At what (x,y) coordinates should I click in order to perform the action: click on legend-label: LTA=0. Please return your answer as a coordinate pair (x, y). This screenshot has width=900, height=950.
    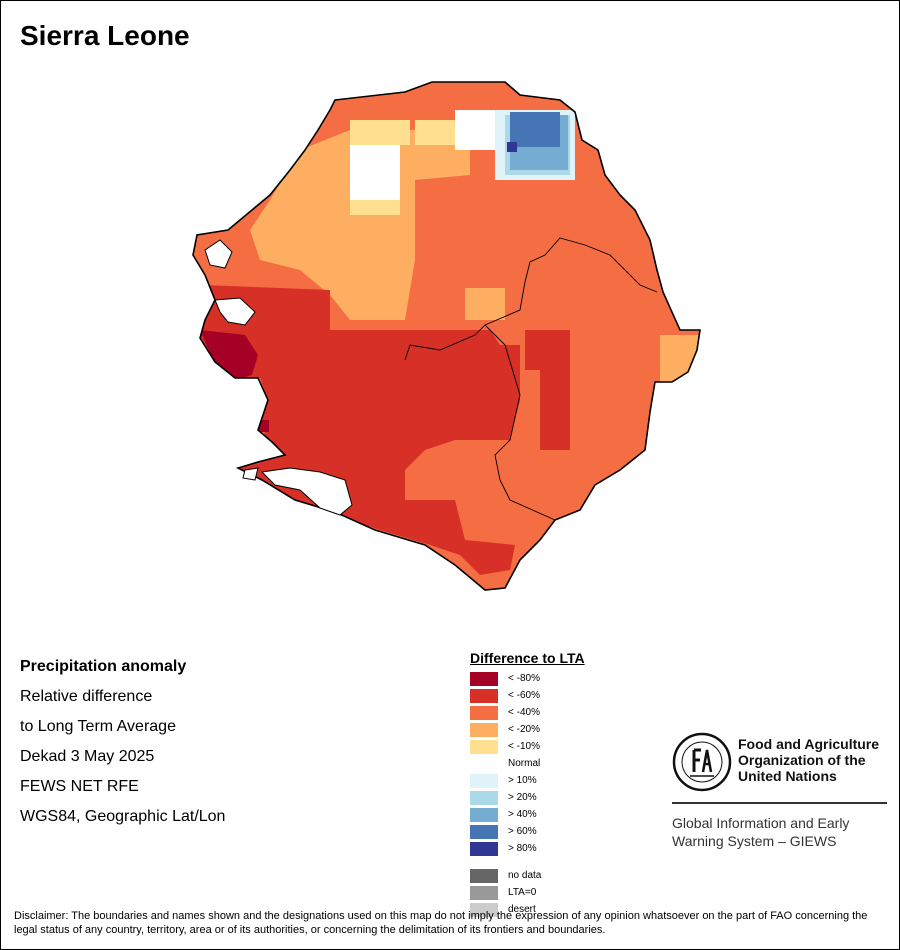
    Looking at the image, I should click on (522, 892).